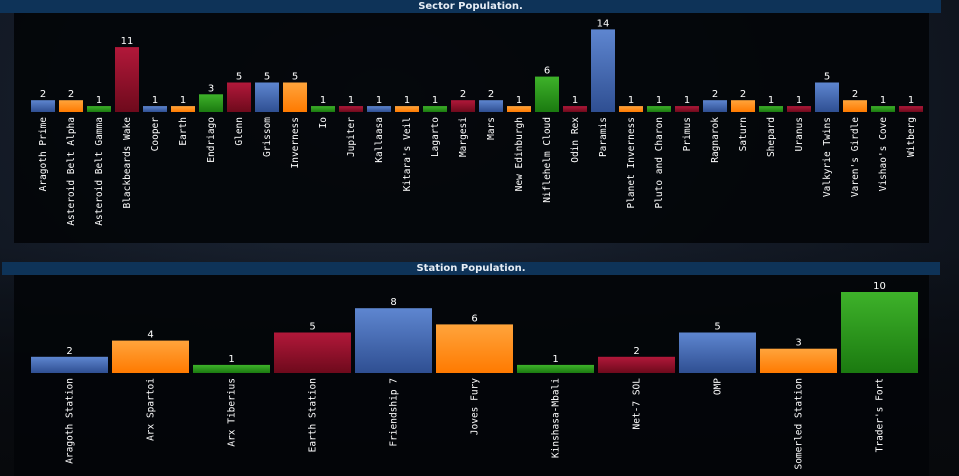 The image size is (959, 476). What do you see at coordinates (127, 41) in the screenshot?
I see `sector-value-label: 11` at bounding box center [127, 41].